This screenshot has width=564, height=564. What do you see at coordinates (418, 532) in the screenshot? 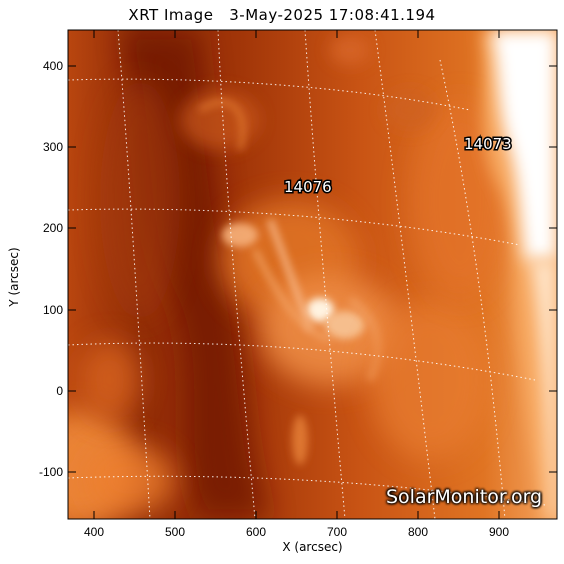
I see `x-tick-label: 800` at bounding box center [418, 532].